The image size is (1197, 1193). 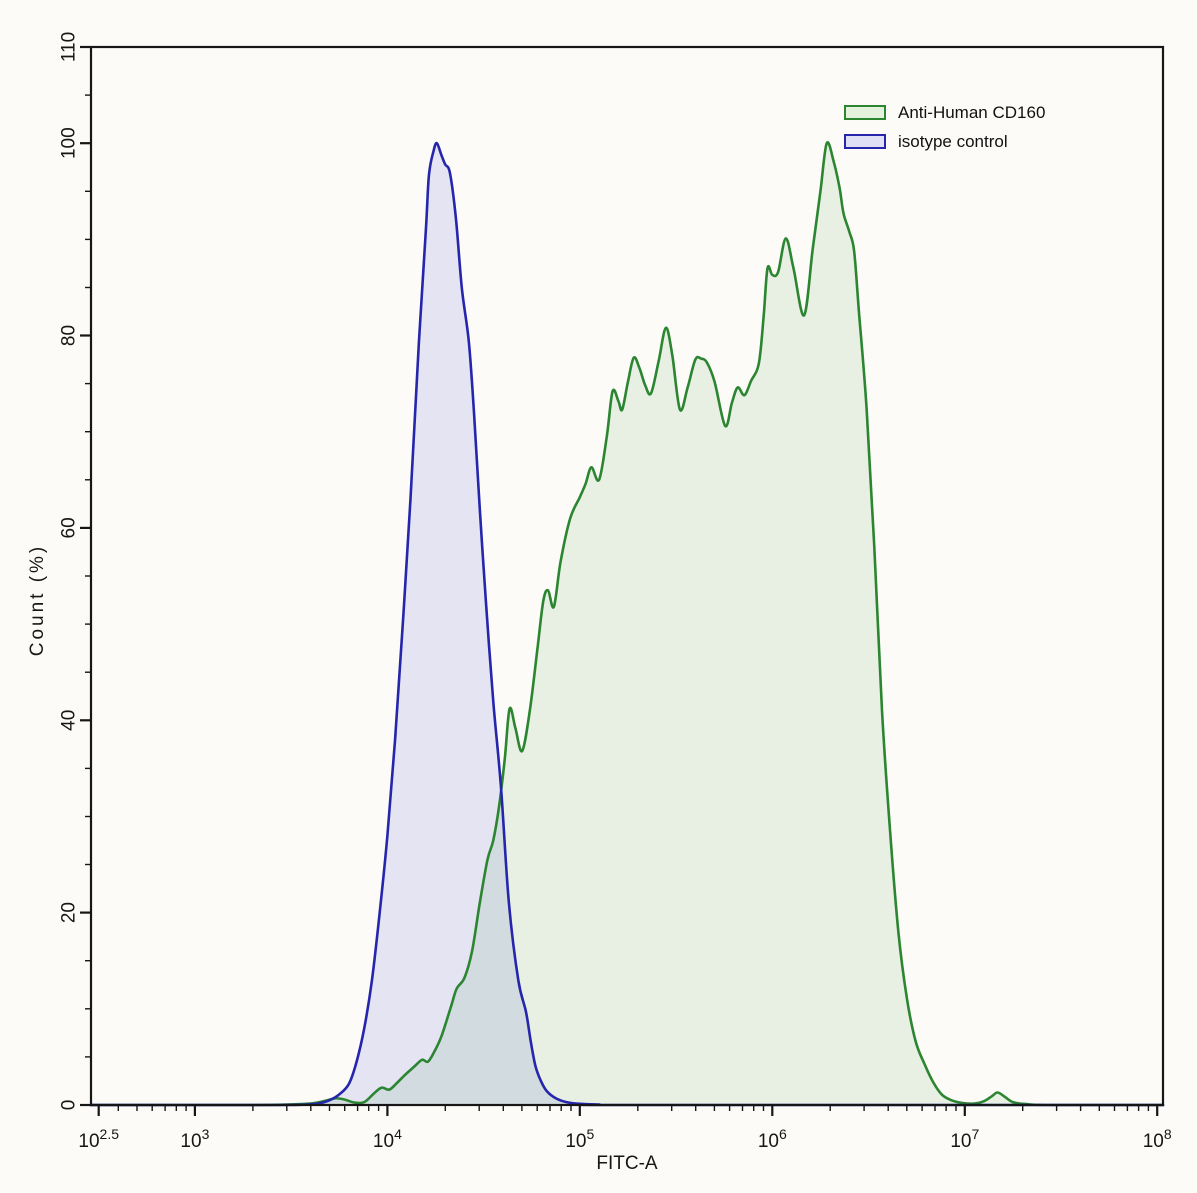 What do you see at coordinates (953, 141) in the screenshot?
I see `legend-label: isotype control` at bounding box center [953, 141].